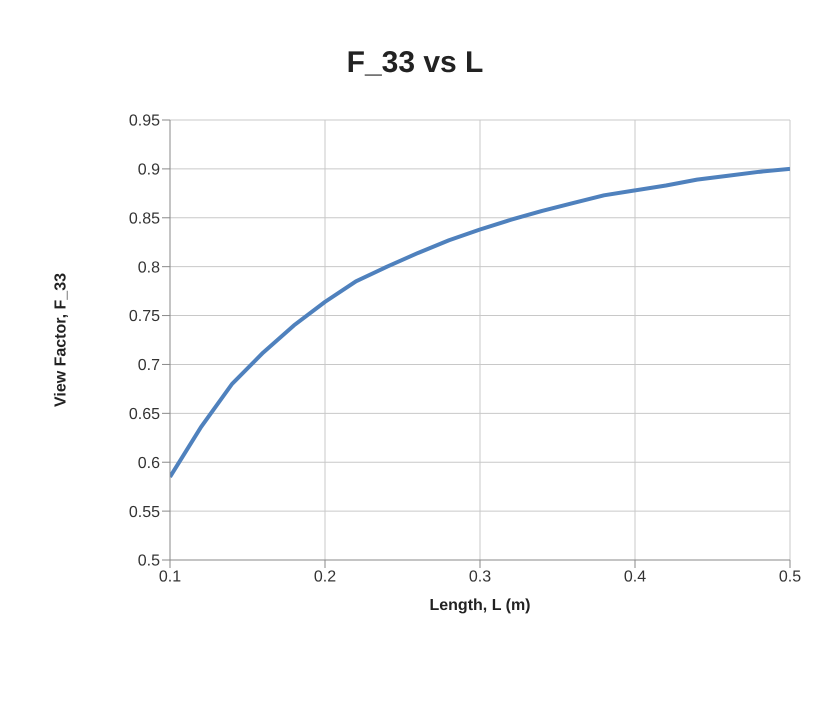 The width and height of the screenshot is (830, 702). What do you see at coordinates (144, 512) in the screenshot?
I see `y-tick-label: 0.55` at bounding box center [144, 512].